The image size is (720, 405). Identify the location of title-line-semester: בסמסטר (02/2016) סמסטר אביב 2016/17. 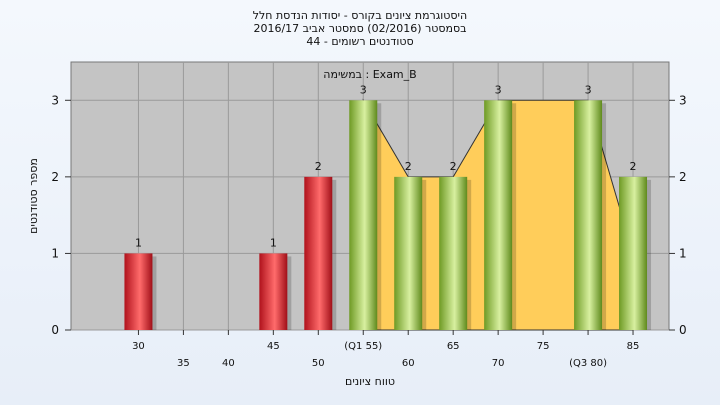
(360, 28).